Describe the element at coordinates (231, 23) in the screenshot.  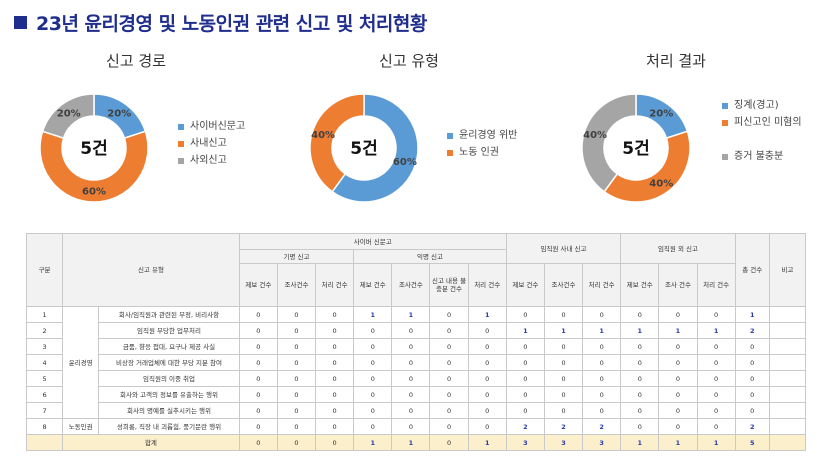
I see `page-title: 23년 윤리경영 및 노동인권 관련 신고 및 처리현황` at that location.